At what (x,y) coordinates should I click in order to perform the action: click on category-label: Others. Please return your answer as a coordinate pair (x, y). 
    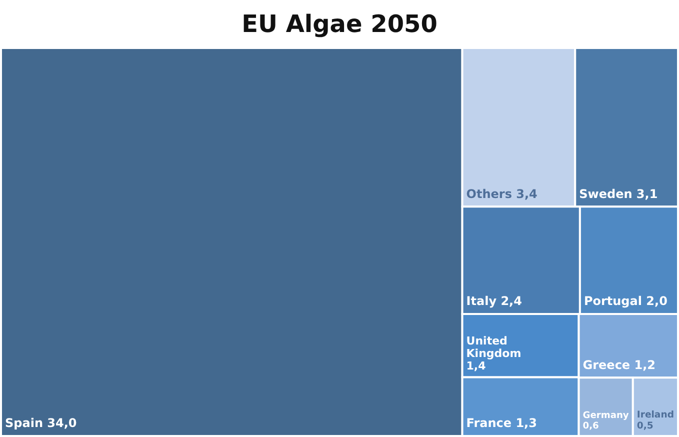
    Looking at the image, I should click on (489, 193).